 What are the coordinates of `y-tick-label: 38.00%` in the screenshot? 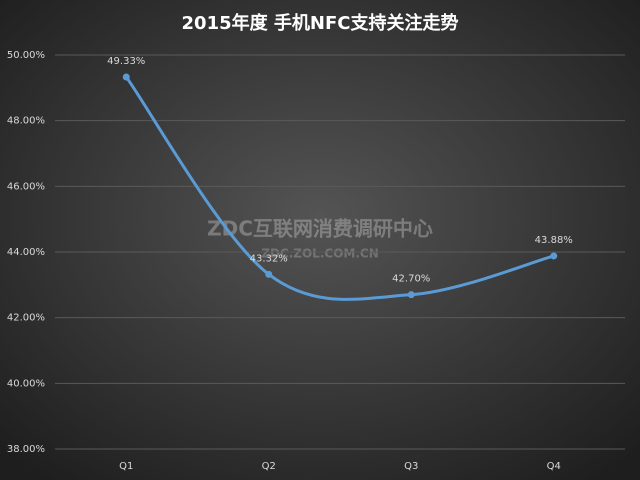 It's located at (26, 449).